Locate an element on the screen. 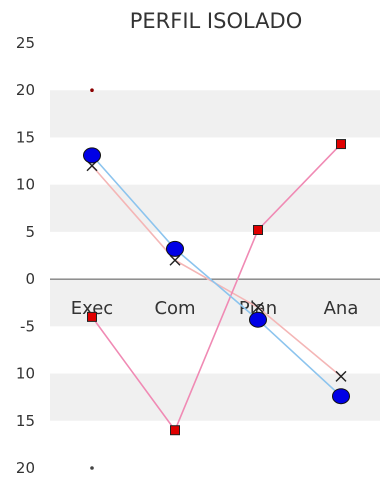 The width and height of the screenshot is (380, 484). category-label: Ana is located at coordinates (341, 308).